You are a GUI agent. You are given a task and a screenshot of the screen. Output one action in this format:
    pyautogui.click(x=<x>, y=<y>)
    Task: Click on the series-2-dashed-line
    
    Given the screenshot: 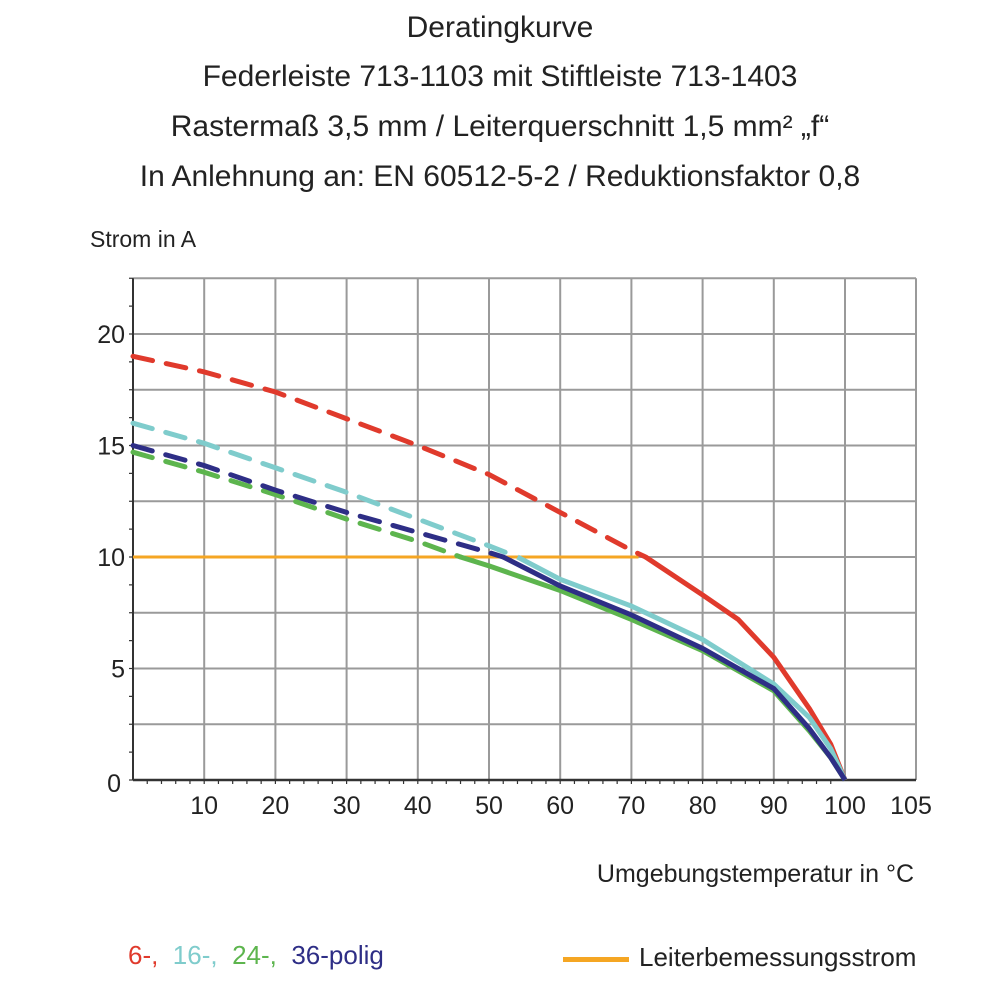 What is the action you would take?
    pyautogui.click(x=325, y=490)
    